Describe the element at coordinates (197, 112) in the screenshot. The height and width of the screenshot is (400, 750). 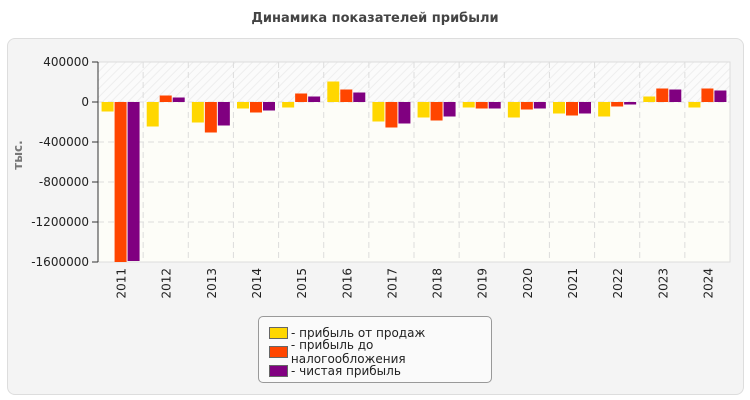
I see `bar-2013-s1` at that location.